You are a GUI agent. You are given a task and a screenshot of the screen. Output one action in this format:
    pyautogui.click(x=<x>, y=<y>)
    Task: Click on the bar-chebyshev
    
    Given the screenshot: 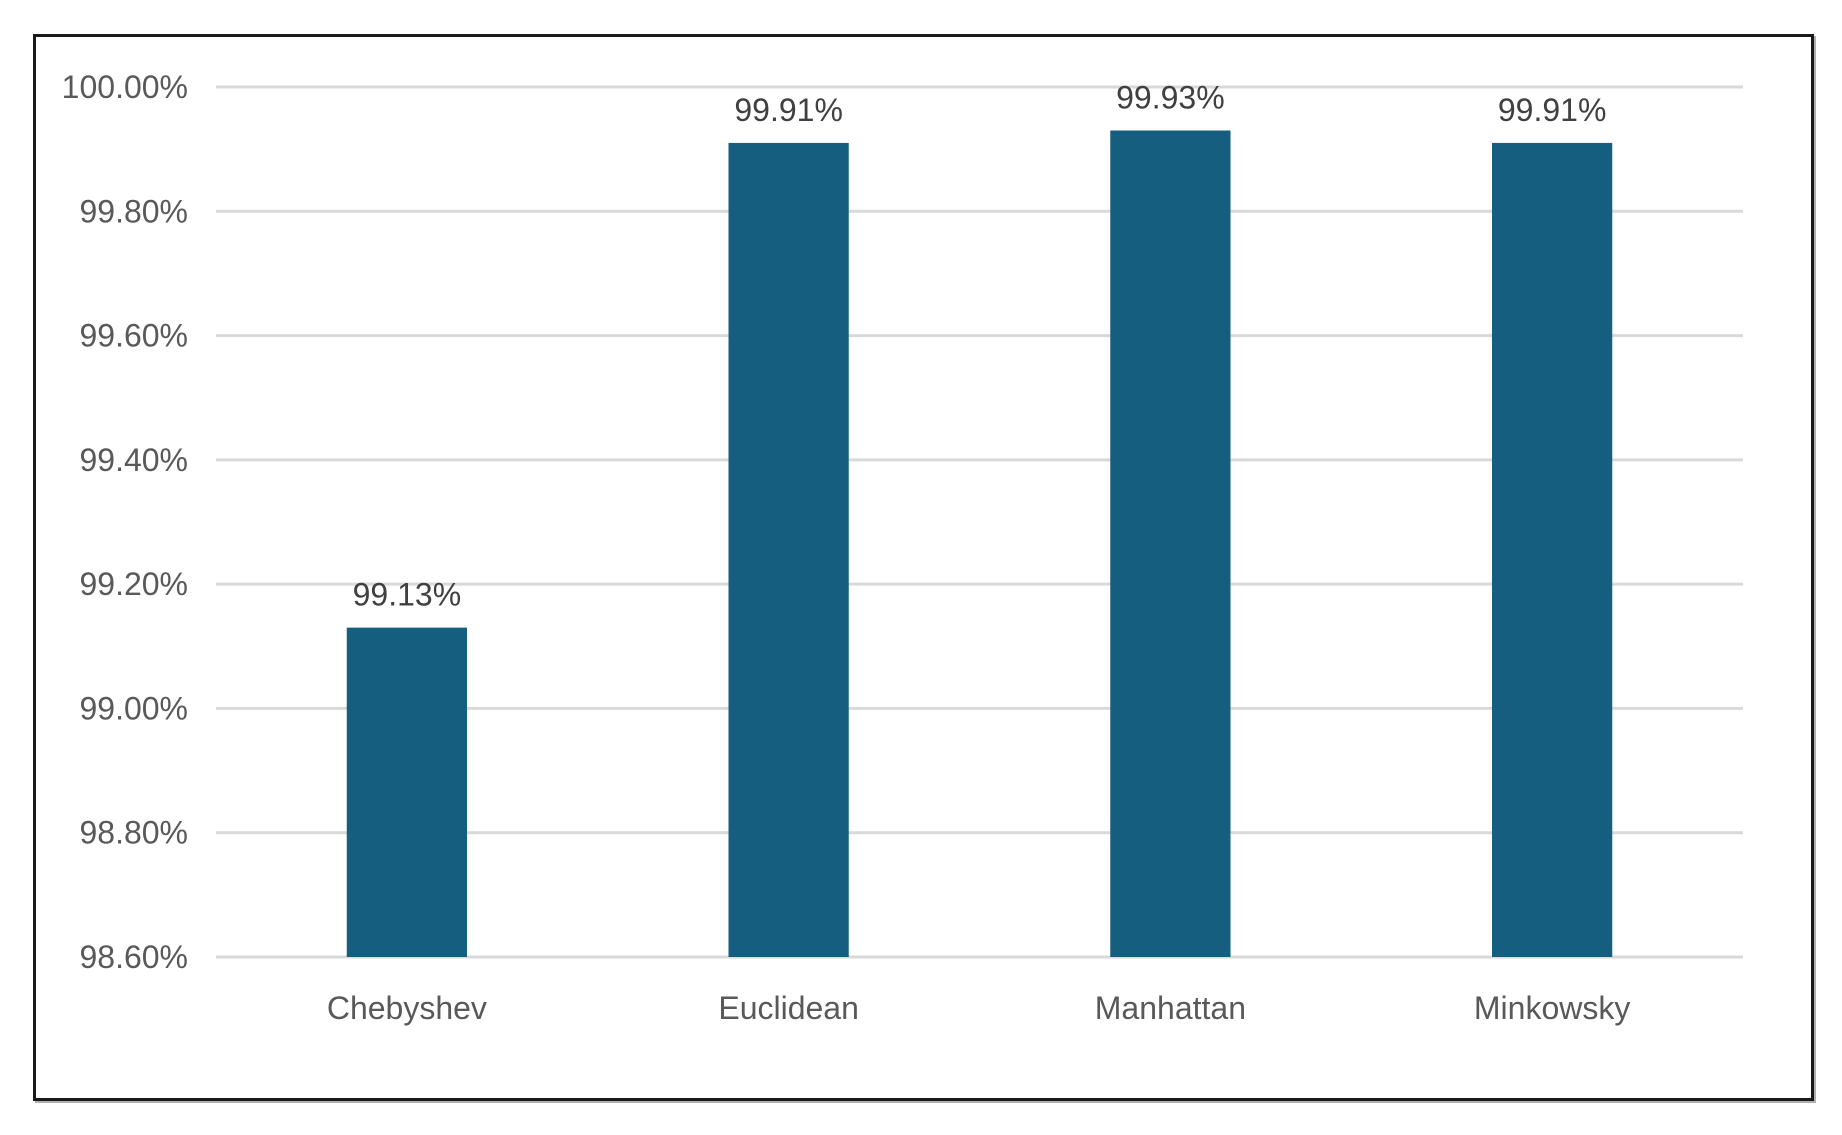 What is the action you would take?
    pyautogui.click(x=407, y=792)
    